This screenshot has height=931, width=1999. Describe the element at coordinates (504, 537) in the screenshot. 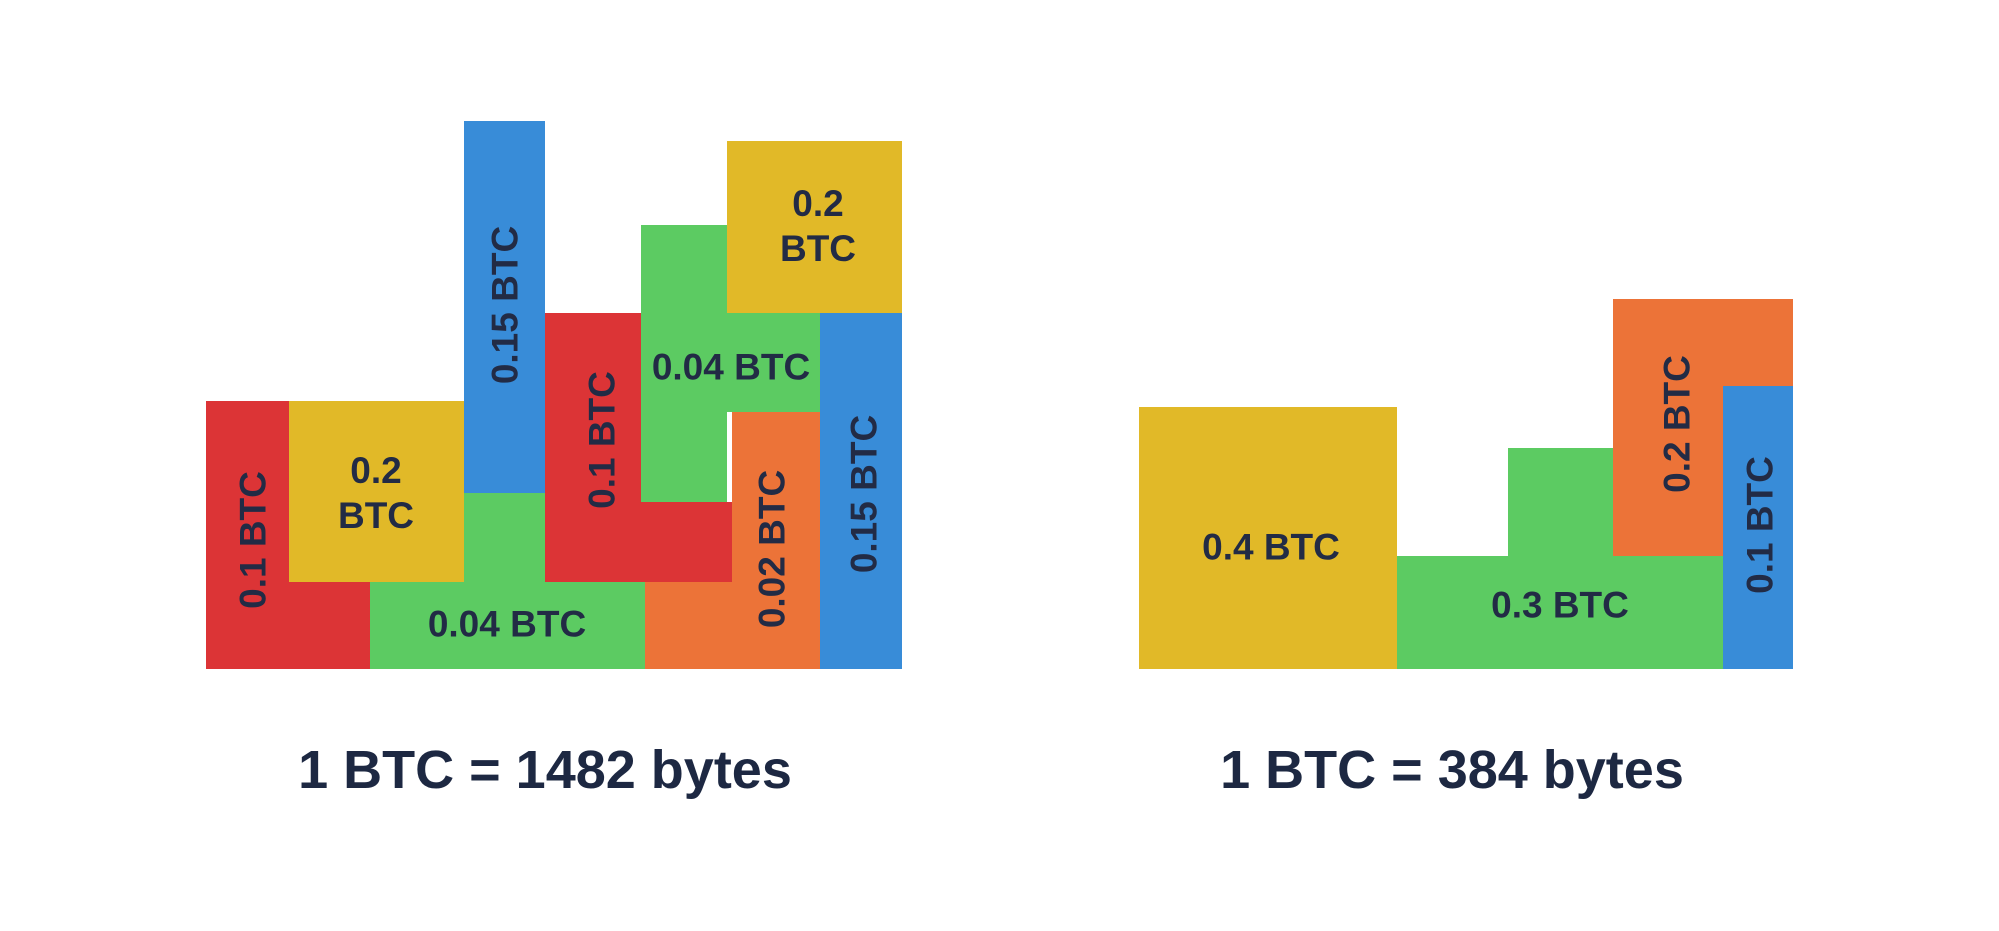

I see `green-utxo-block-b-top` at that location.